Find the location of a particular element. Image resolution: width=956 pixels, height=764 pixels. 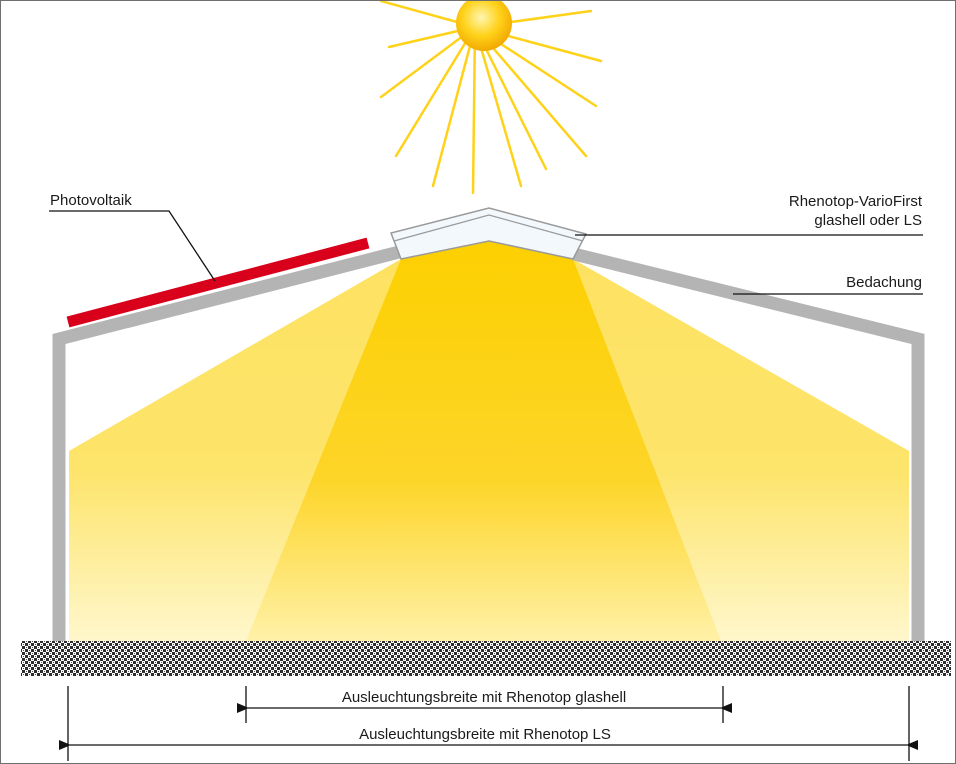

label-bedachung: Bedachung is located at coordinates (884, 282).